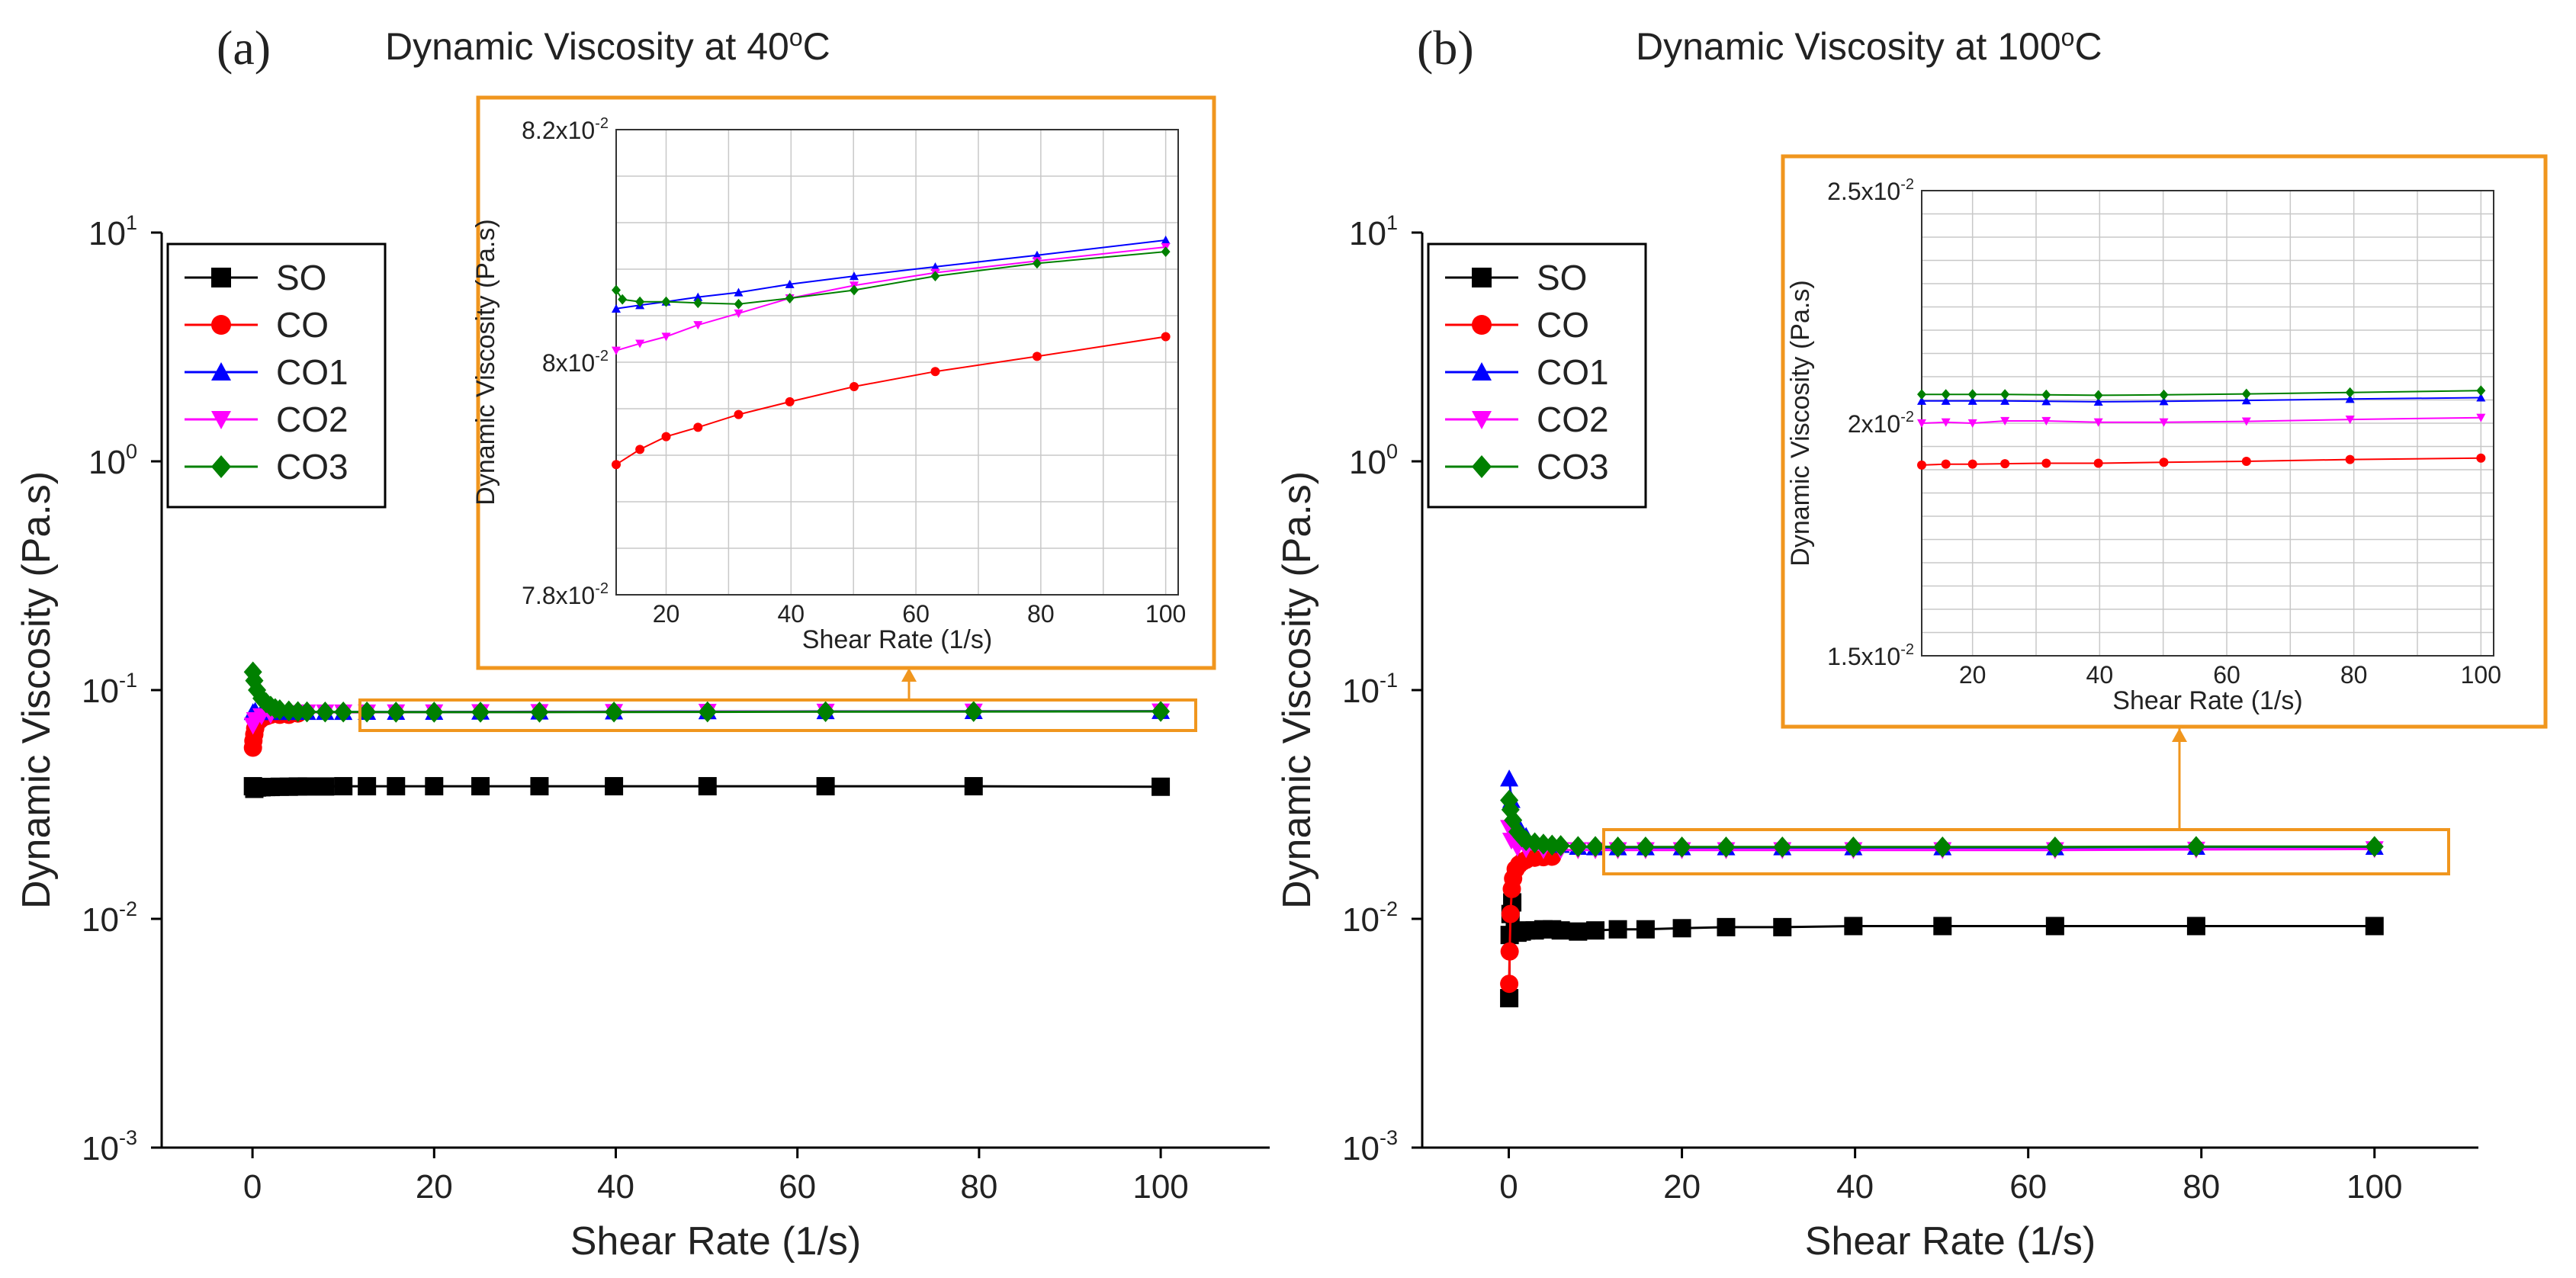  What do you see at coordinates (897, 639) in the screenshot?
I see `panel-a-inset-x-axis-label: Shear Rate (1/s)` at bounding box center [897, 639].